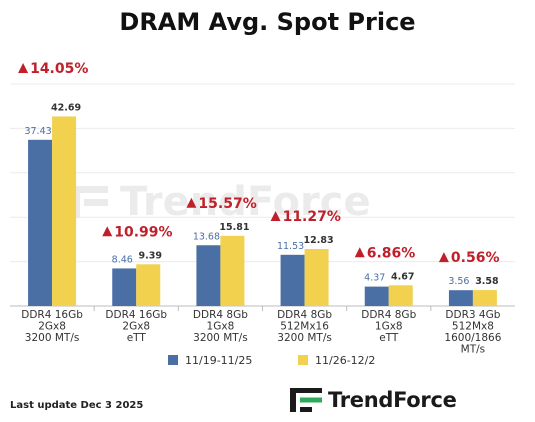 Image resolution: width=535 pixels, height=422 pixels. Describe the element at coordinates (487, 281) in the screenshot. I see `data-label: 3.58` at that location.